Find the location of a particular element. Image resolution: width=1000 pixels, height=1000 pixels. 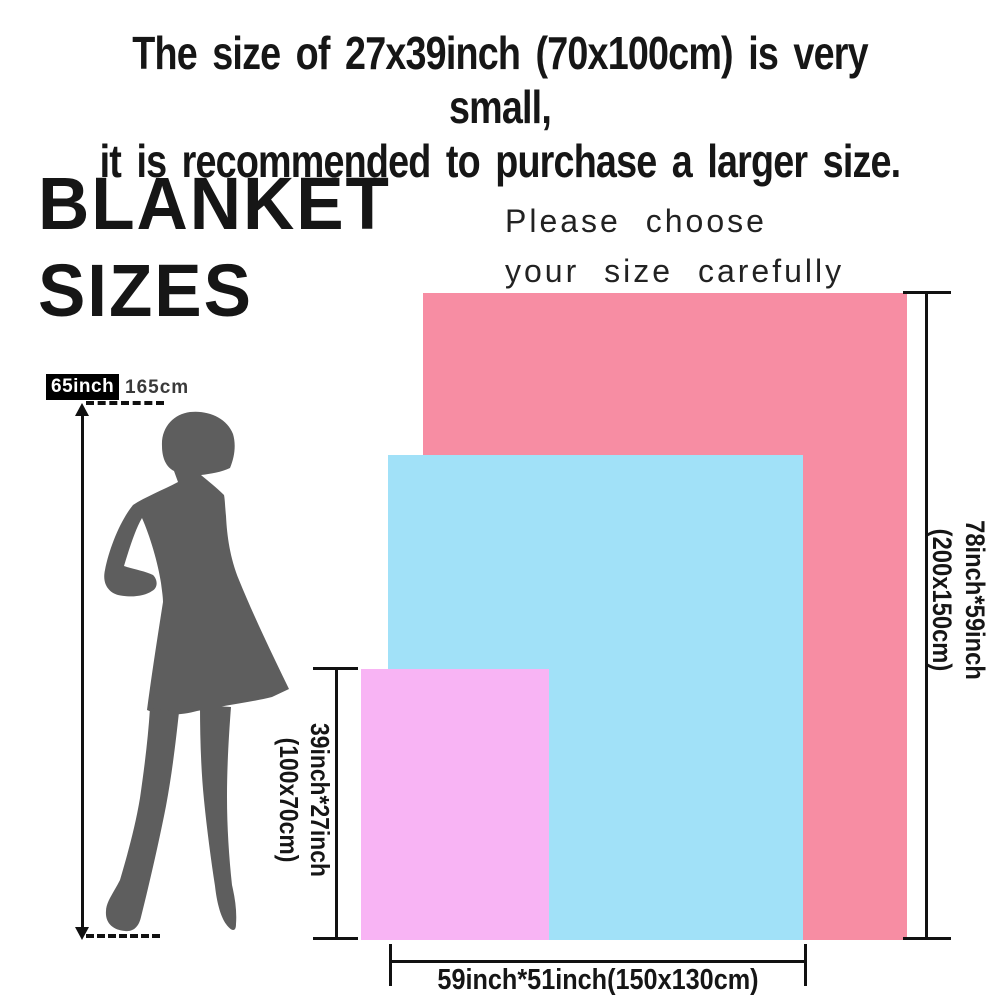

dimension-label-large: 78inch*59inch (200x150cm) is located at coordinates (957, 599).